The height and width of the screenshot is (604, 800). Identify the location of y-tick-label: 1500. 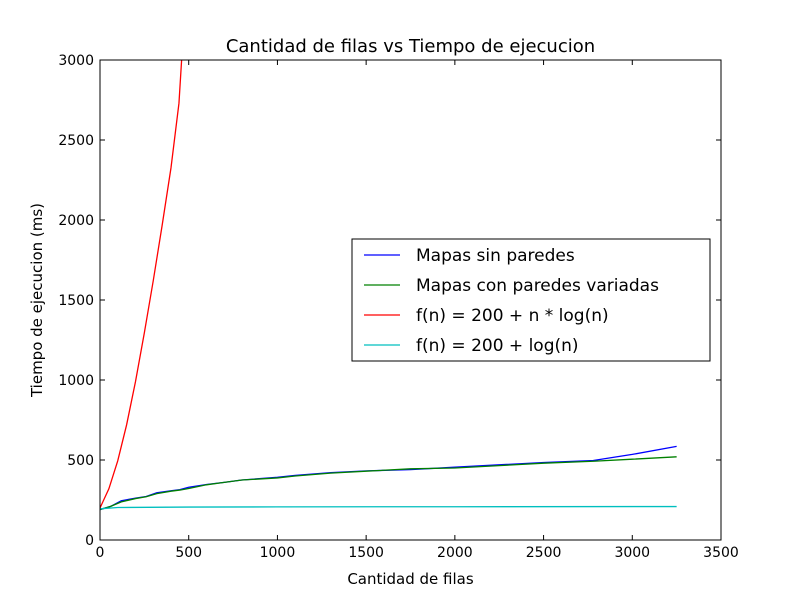
(76, 301).